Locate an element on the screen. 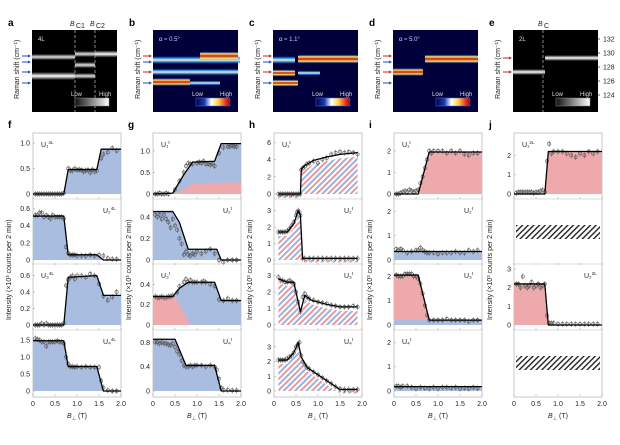  y-axis-label: Intensity (×10³ counts per 2 min) is located at coordinates (490, 269).